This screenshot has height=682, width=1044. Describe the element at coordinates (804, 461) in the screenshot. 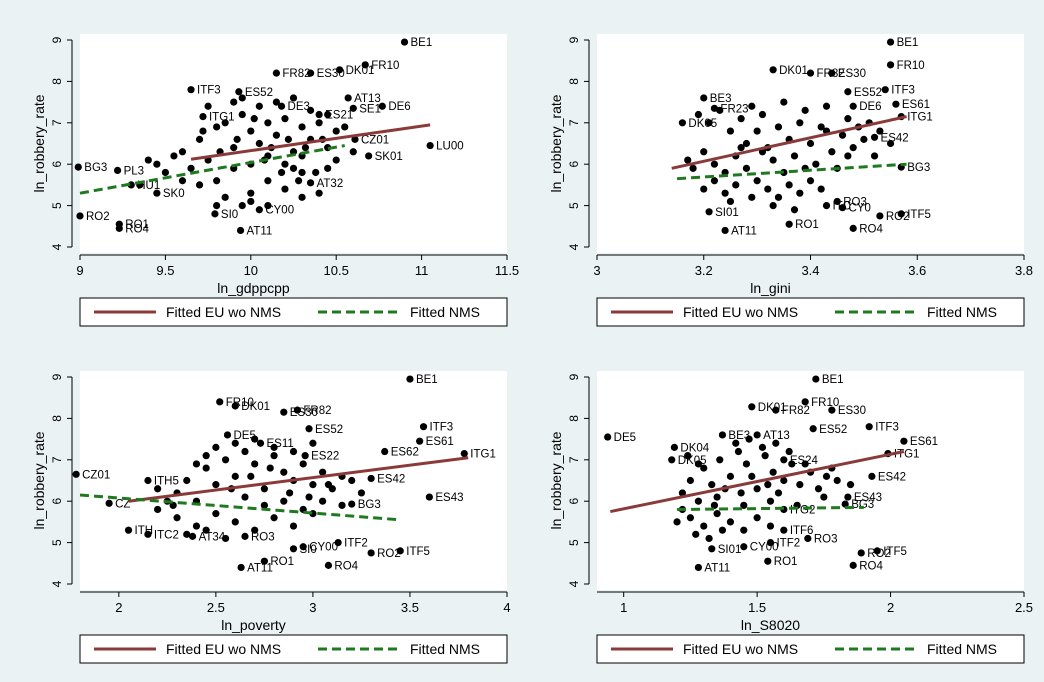

I see `point-label: ES24` at that location.